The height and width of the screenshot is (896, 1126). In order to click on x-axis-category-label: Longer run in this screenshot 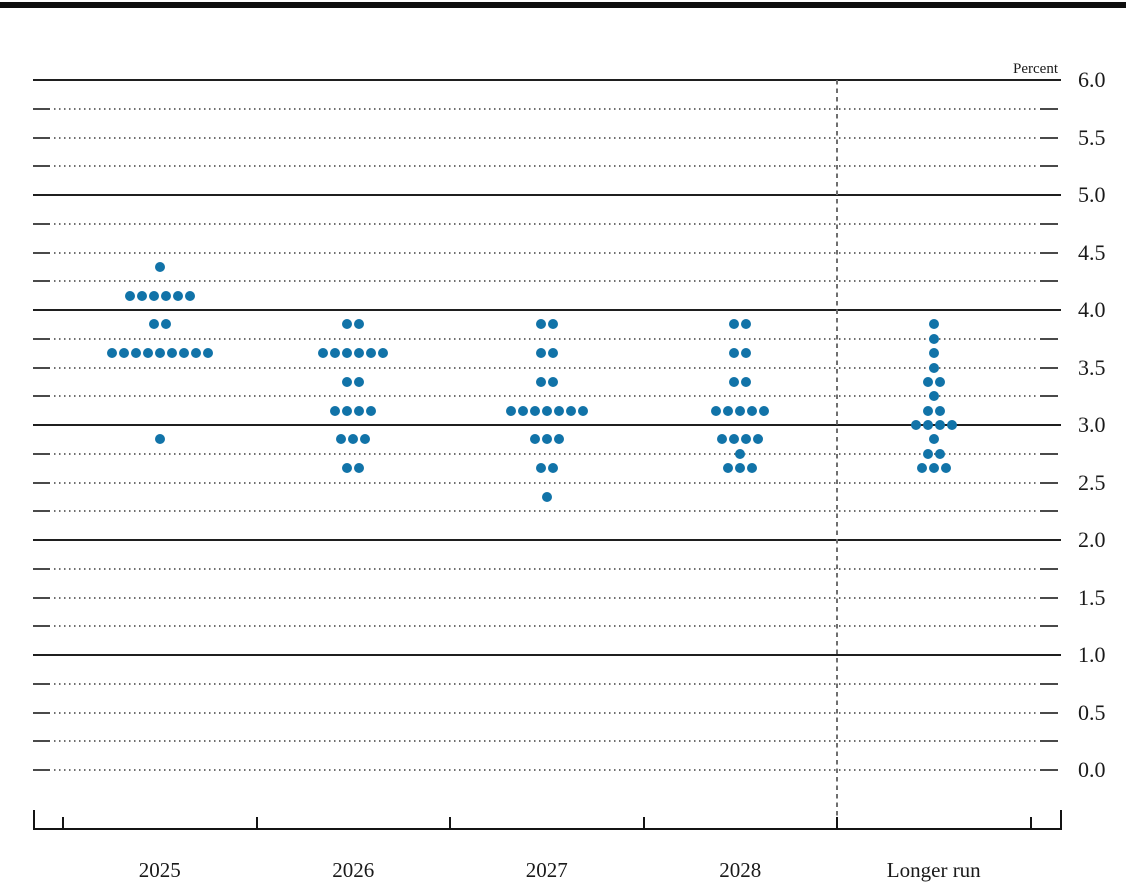, I will do `click(933, 870)`.